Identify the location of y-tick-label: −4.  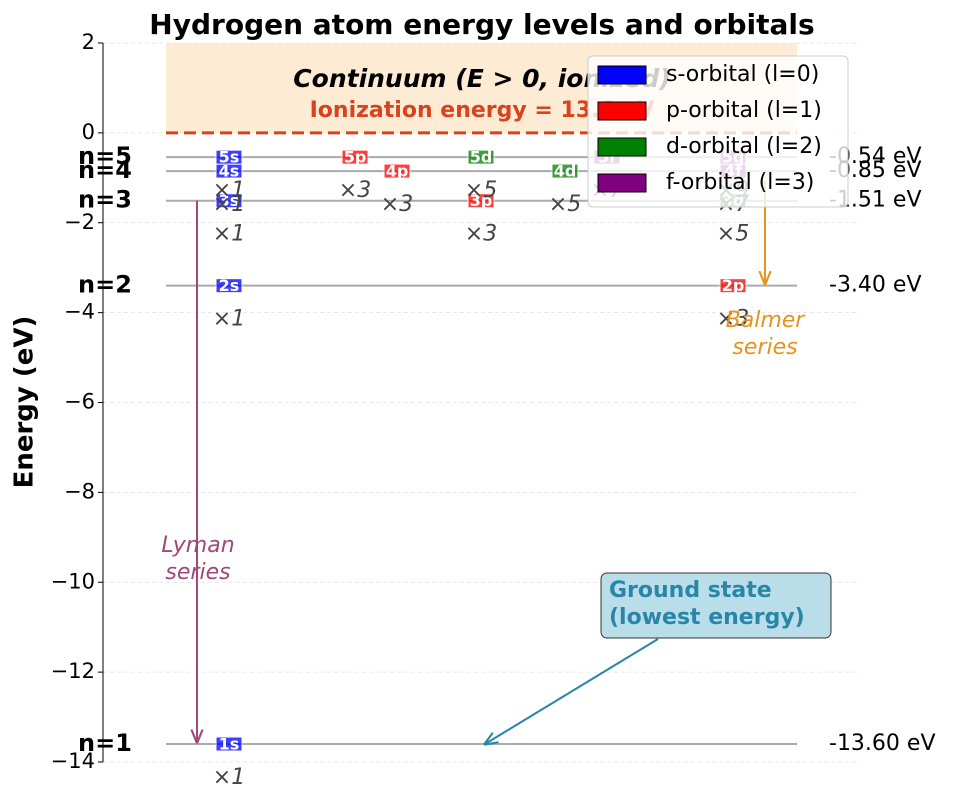
(79, 312).